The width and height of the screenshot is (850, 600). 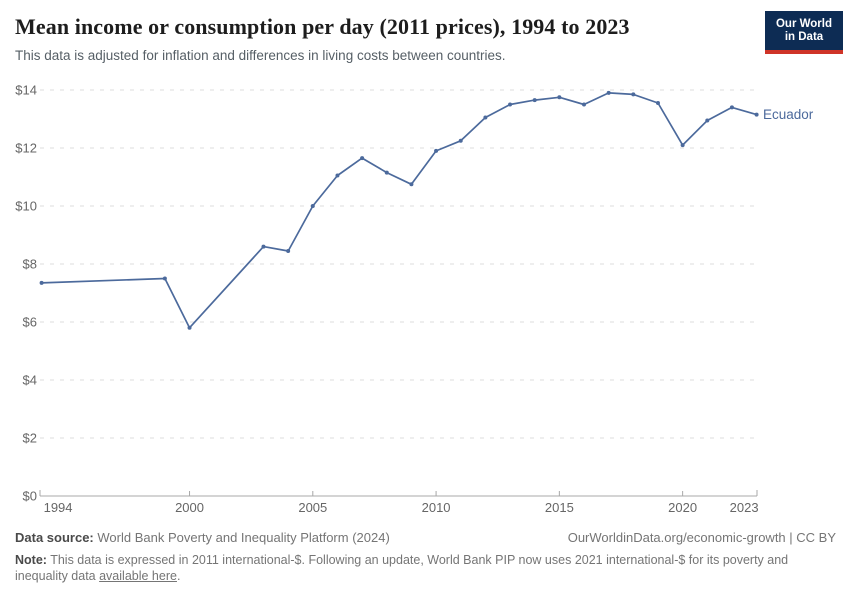 I want to click on logo-line-2: in Data, so click(x=804, y=37).